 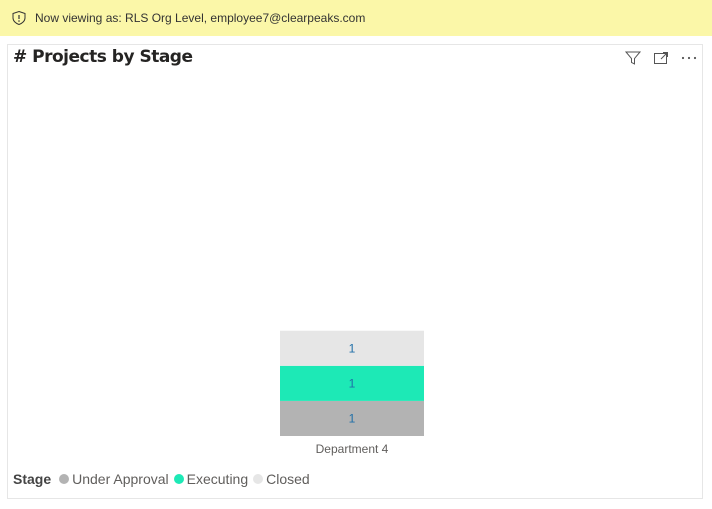 What do you see at coordinates (19, 18) in the screenshot?
I see `shield-alert-icon` at bounding box center [19, 18].